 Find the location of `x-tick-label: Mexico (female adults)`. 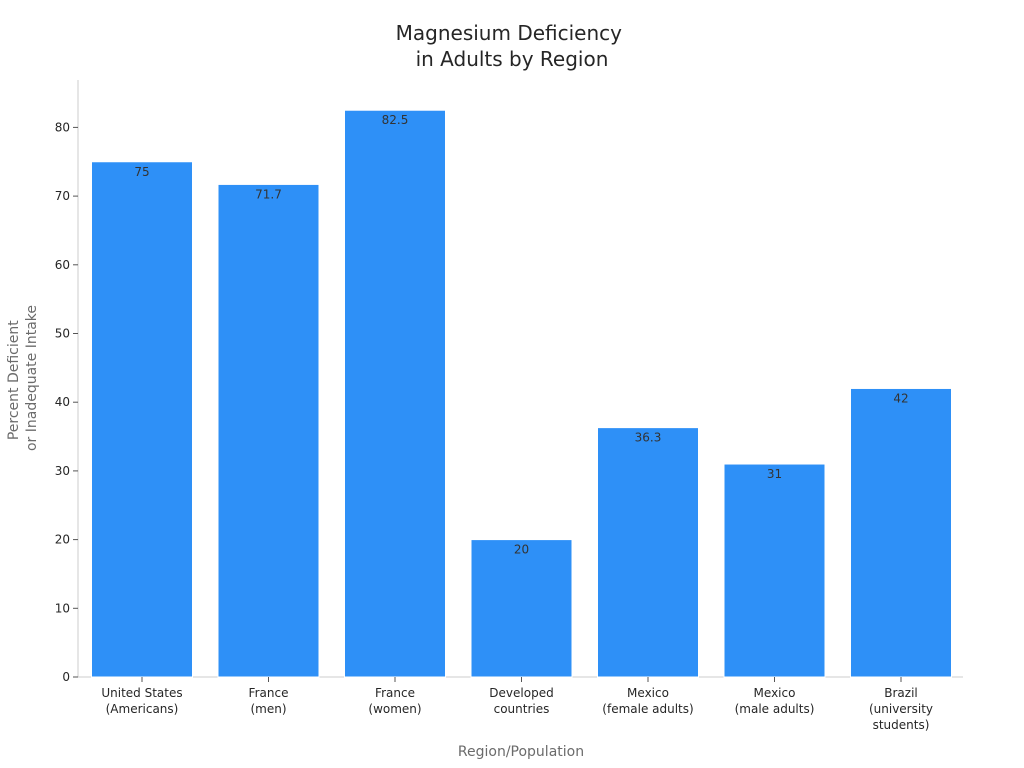

x-tick-label: Mexico (female adults) is located at coordinates (647, 701).